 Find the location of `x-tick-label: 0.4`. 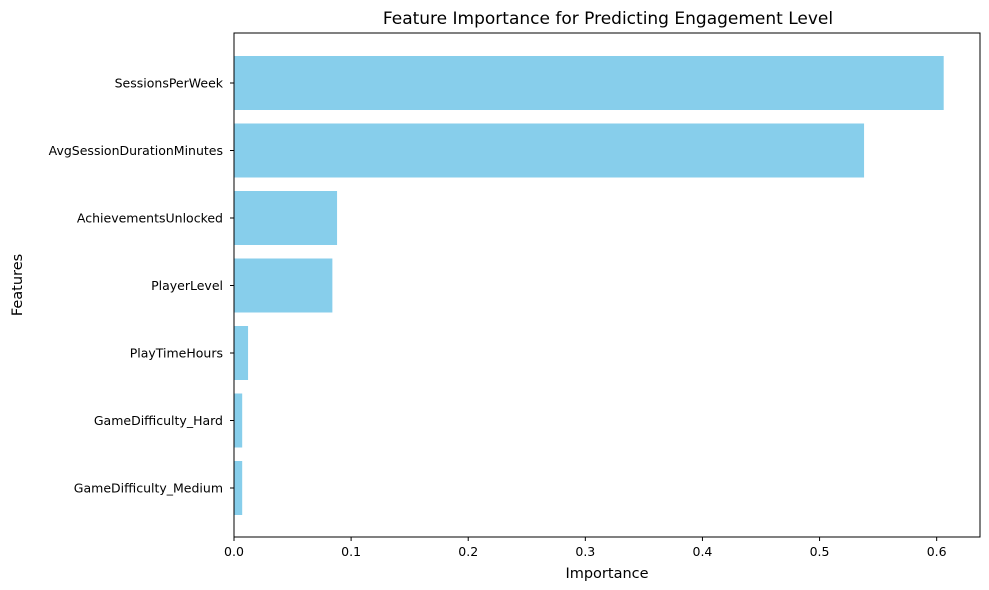

x-tick-label: 0.4 is located at coordinates (703, 551).